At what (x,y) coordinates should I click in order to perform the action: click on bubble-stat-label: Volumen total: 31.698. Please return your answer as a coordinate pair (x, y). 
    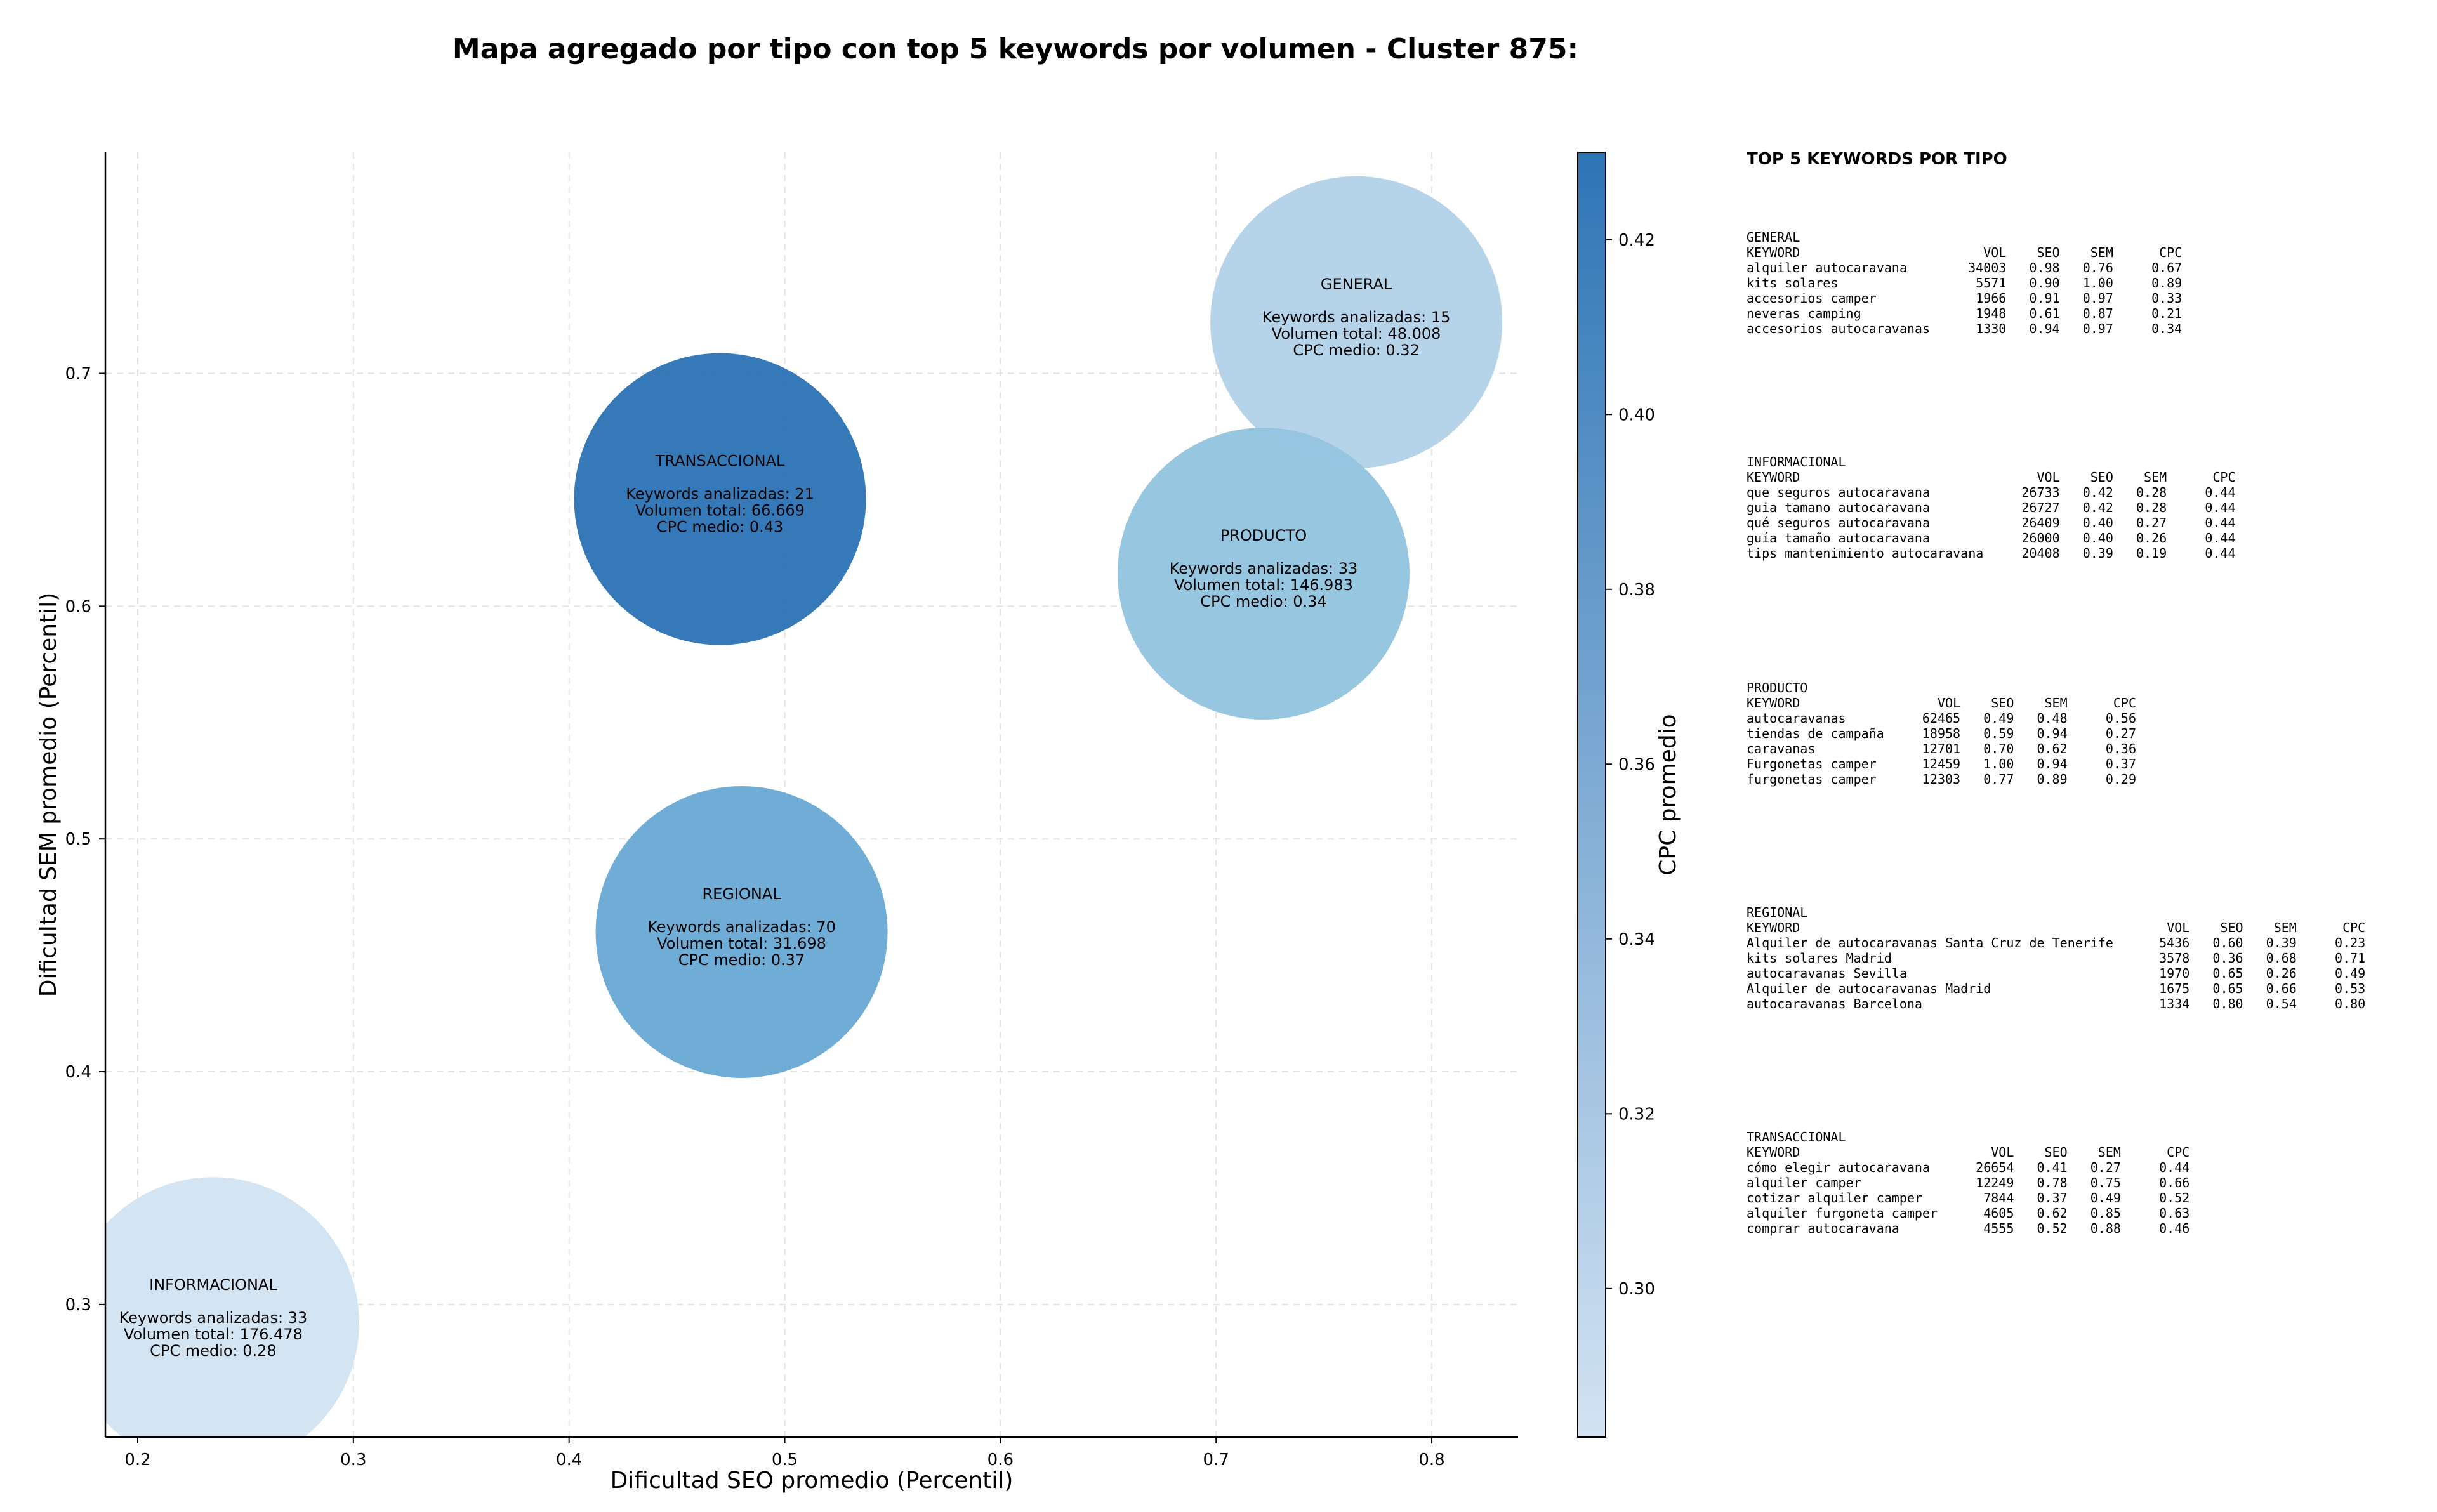
    Looking at the image, I should click on (741, 944).